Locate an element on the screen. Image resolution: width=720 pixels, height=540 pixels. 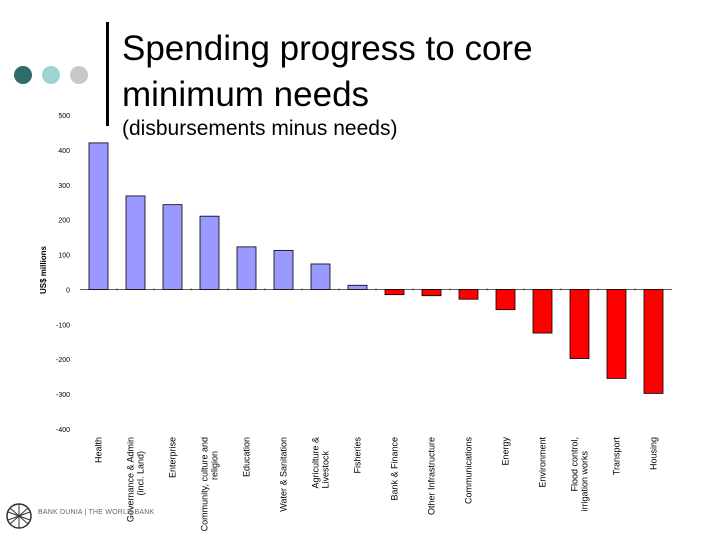
x-tick-label: Agriculture &Livestock is located at coordinates (321, 463).